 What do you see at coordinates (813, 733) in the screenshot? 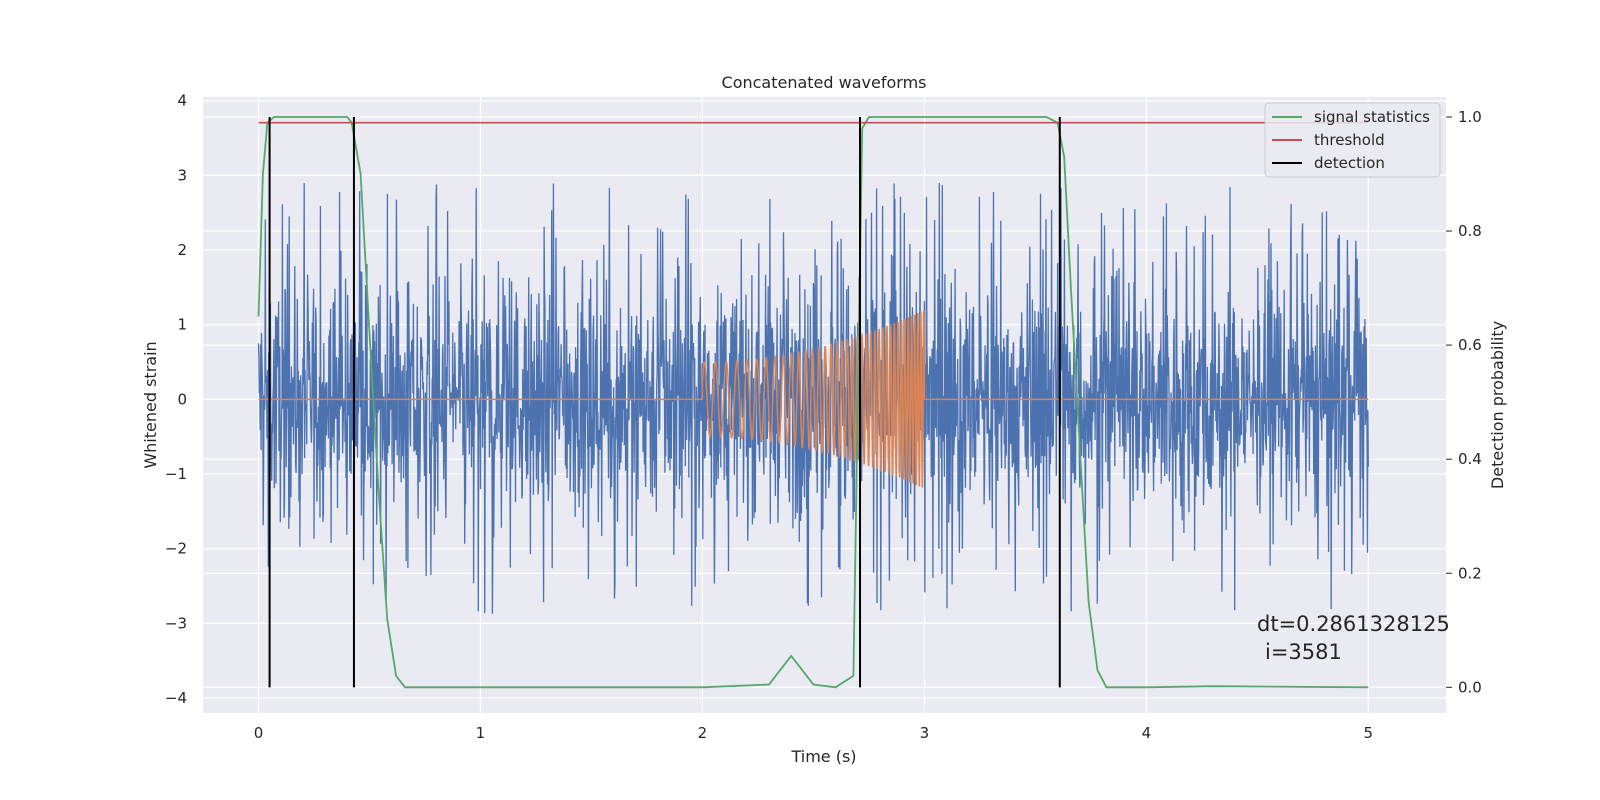
I see `x-axis-ticks: 0 1 2 3 4 5` at bounding box center [813, 733].